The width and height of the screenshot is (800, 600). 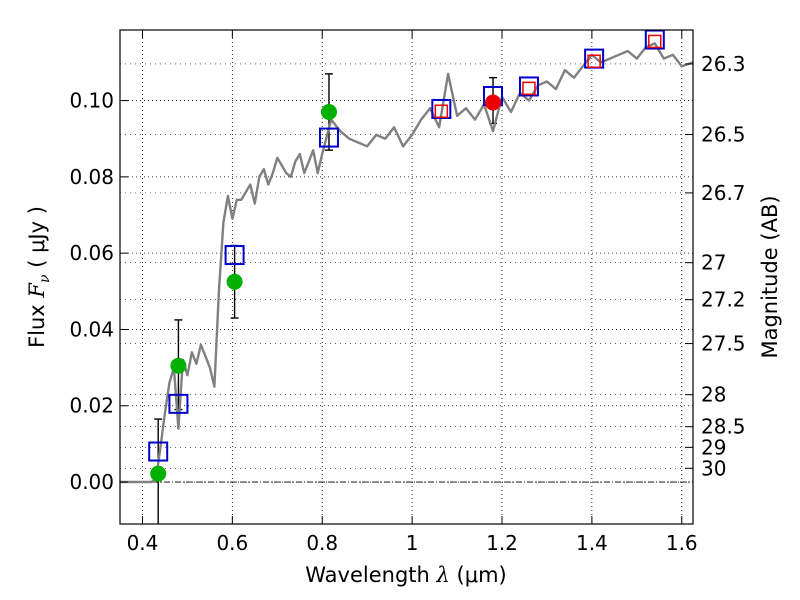 What do you see at coordinates (723, 300) in the screenshot?
I see `magnitude-tick-label: 27.2` at bounding box center [723, 300].